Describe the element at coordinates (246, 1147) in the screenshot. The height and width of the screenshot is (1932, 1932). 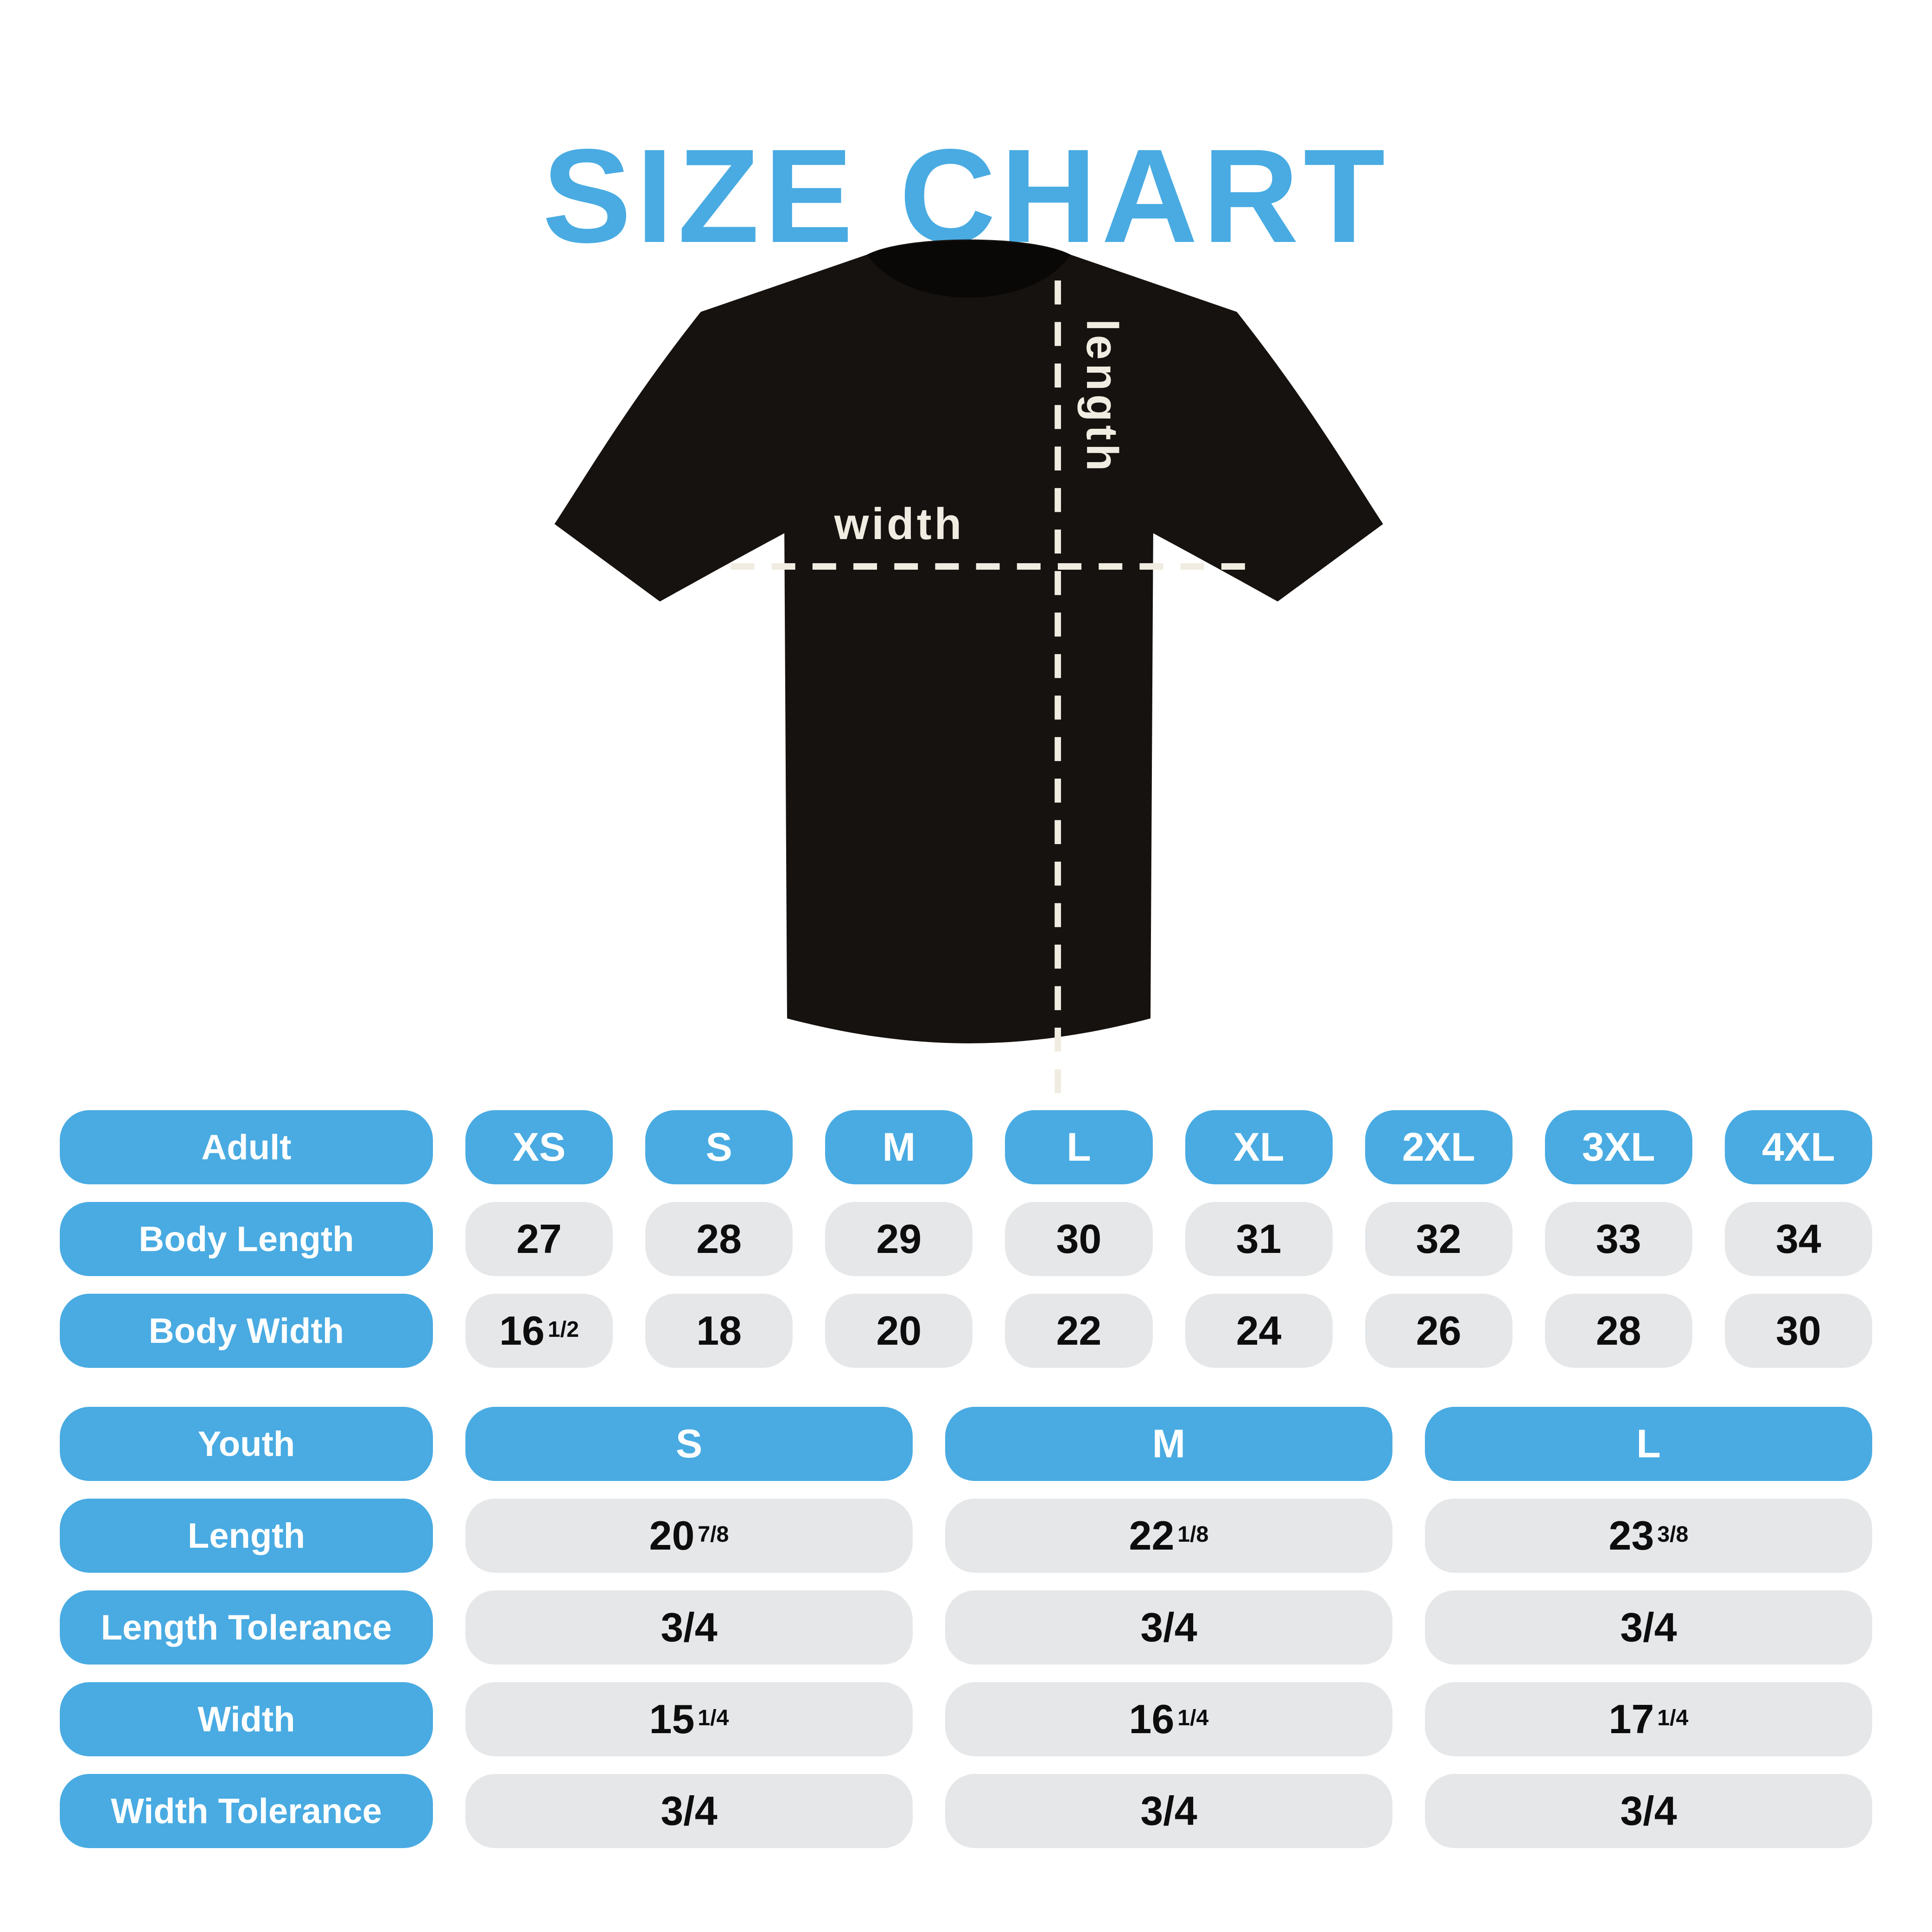
I see `adult-table-header: Adult` at that location.